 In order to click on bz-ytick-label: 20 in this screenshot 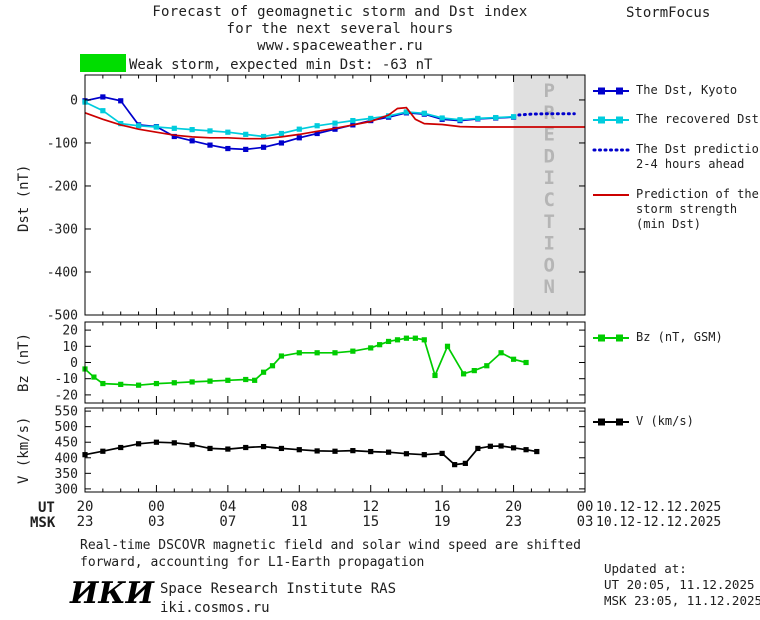, I will do `click(70, 331)`.